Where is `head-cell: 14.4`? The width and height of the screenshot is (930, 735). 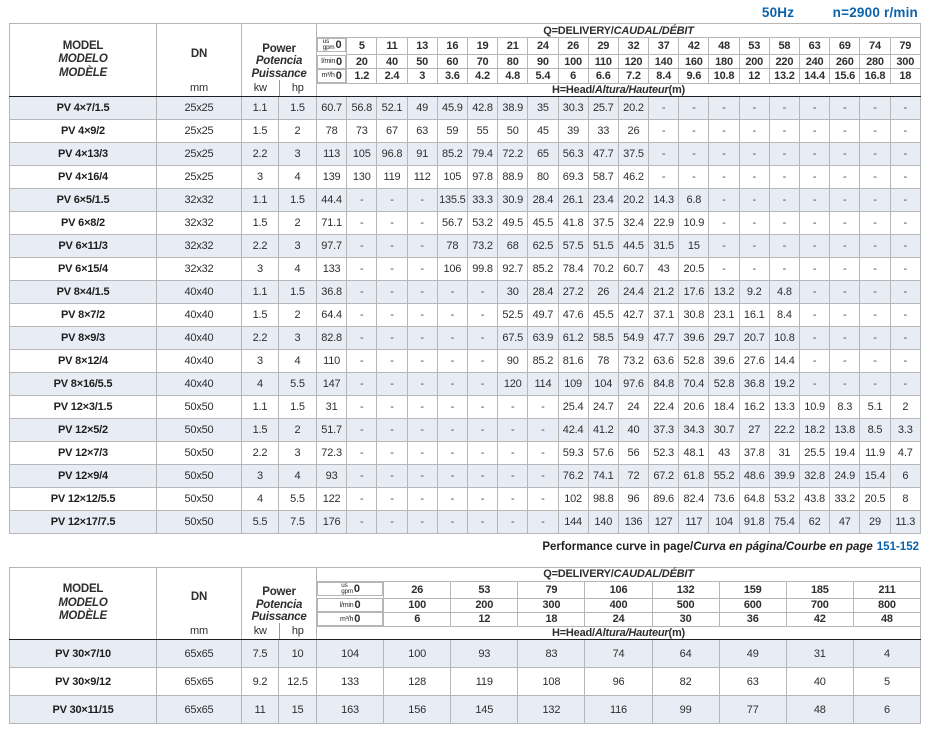
head-cell: 14.4 is located at coordinates (784, 360).